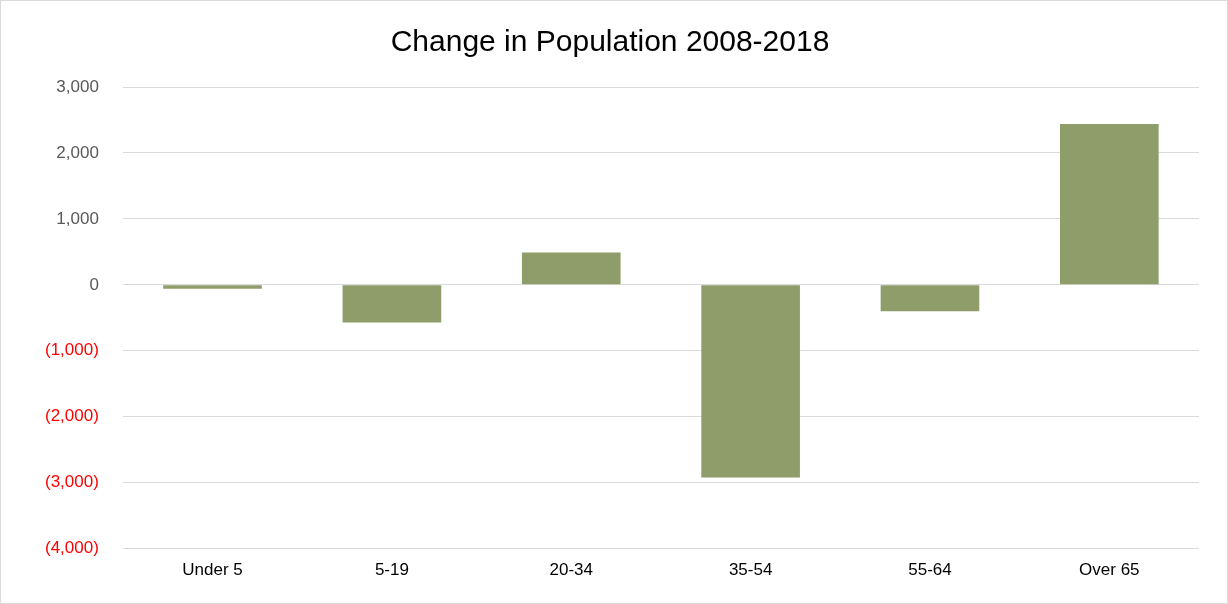 This screenshot has height=604, width=1228. I want to click on y-tick-label: 0, so click(94, 284).